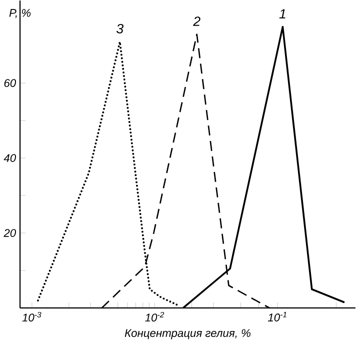 The width and height of the screenshot is (356, 343). Describe the element at coordinates (187, 334) in the screenshot. I see `x-axis-title: Концентрация гелия, %` at that location.